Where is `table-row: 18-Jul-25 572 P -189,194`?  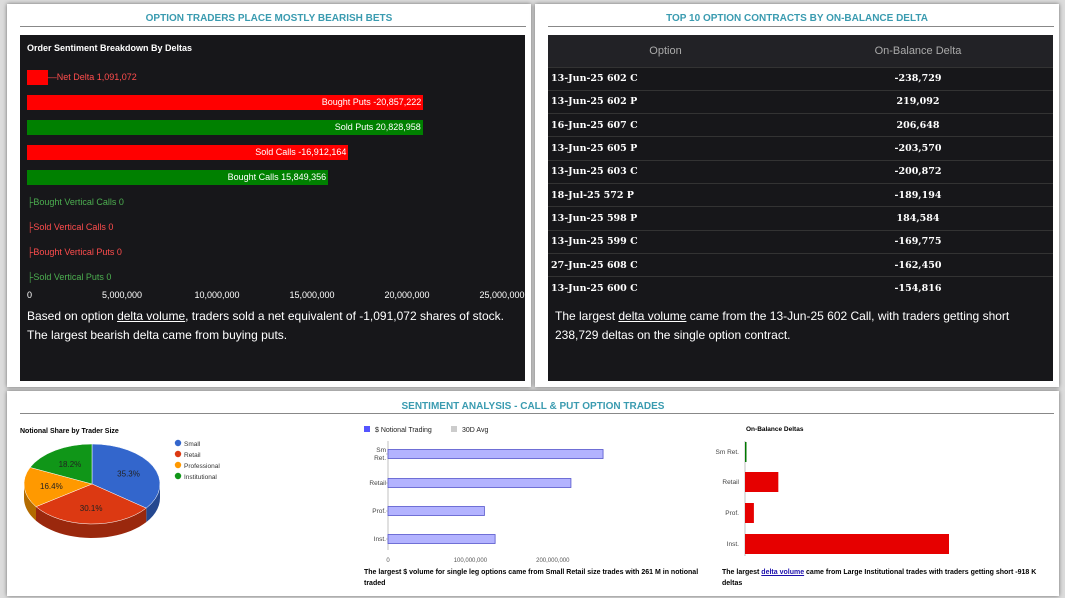 table-row: 18-Jul-25 572 P -189,194 is located at coordinates (800, 194).